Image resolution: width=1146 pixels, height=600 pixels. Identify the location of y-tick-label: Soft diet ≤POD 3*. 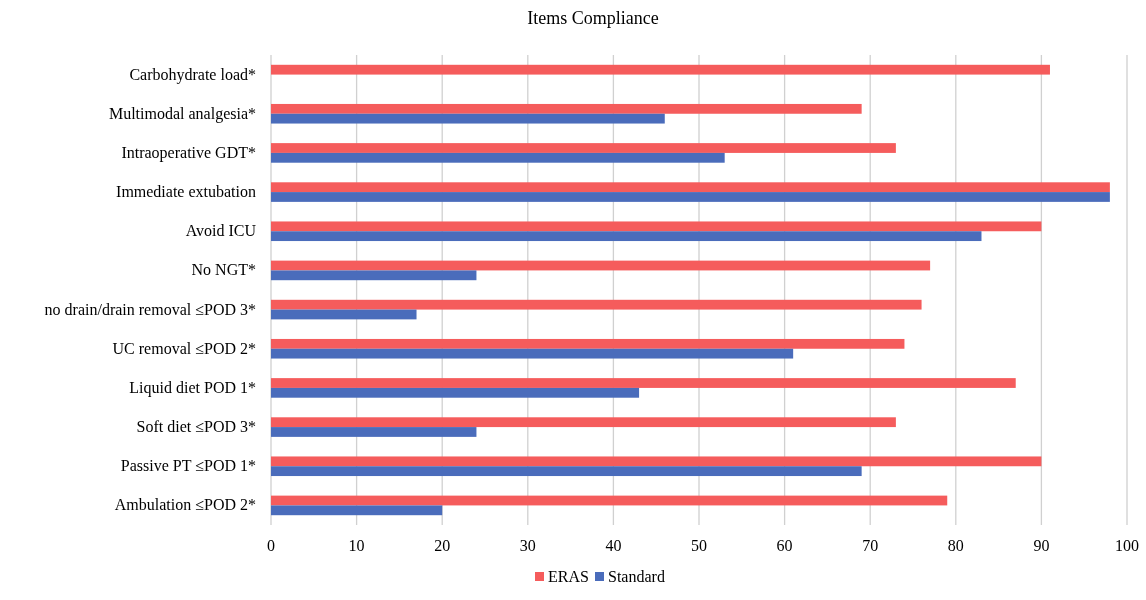
(196, 427).